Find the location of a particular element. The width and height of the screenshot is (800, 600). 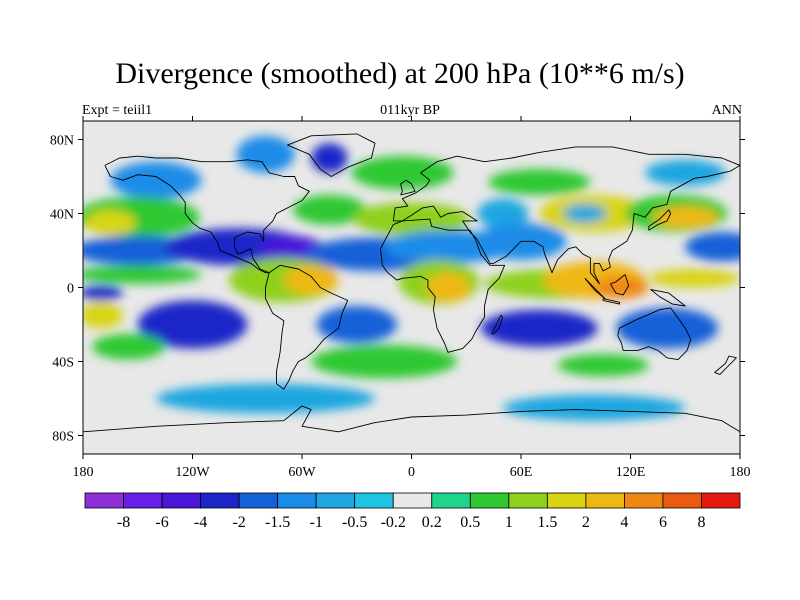

colorbar-label: 1 is located at coordinates (509, 522).